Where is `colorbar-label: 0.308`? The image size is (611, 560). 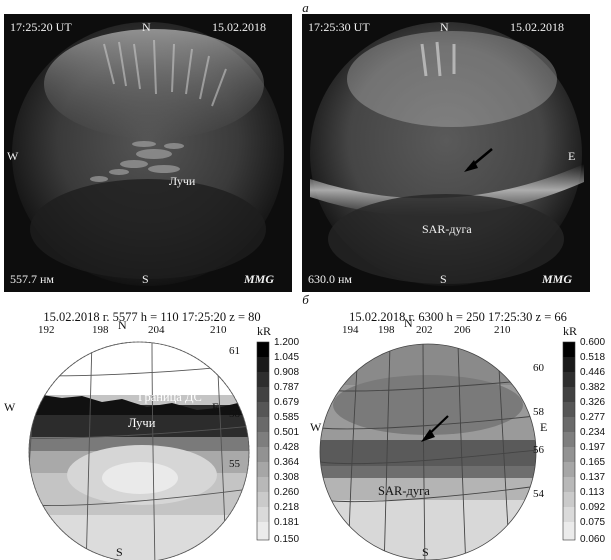 colorbar-label: 0.308 is located at coordinates (287, 477).